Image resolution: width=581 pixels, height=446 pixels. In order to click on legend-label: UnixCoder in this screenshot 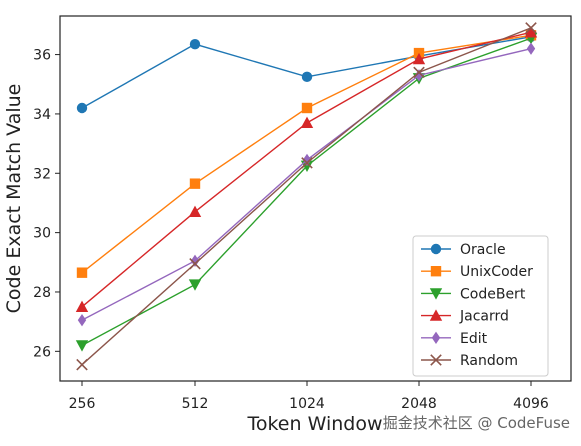, I will do `click(496, 272)`.